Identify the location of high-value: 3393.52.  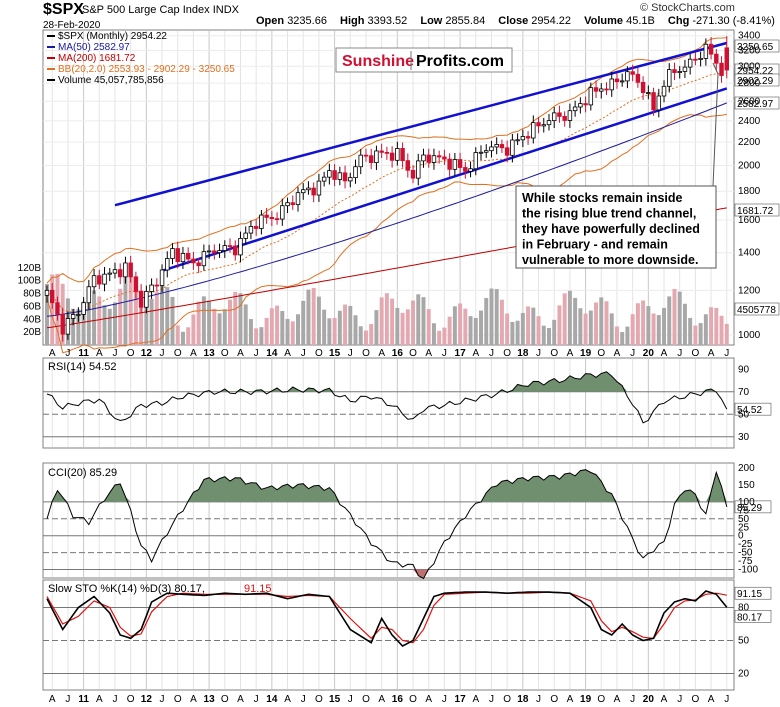
(387, 21).